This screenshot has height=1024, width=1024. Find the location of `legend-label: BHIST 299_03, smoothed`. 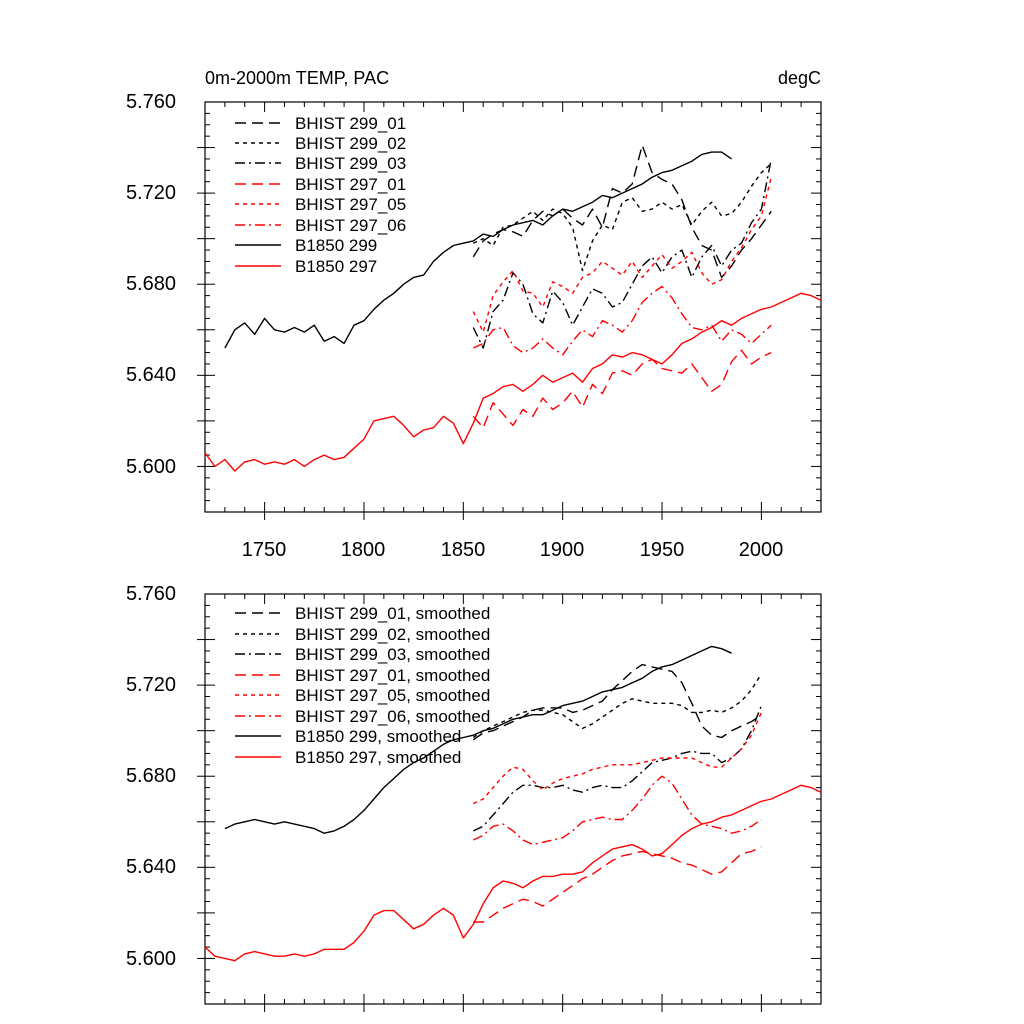

legend-label: BHIST 299_03, smoothed is located at coordinates (392, 654).